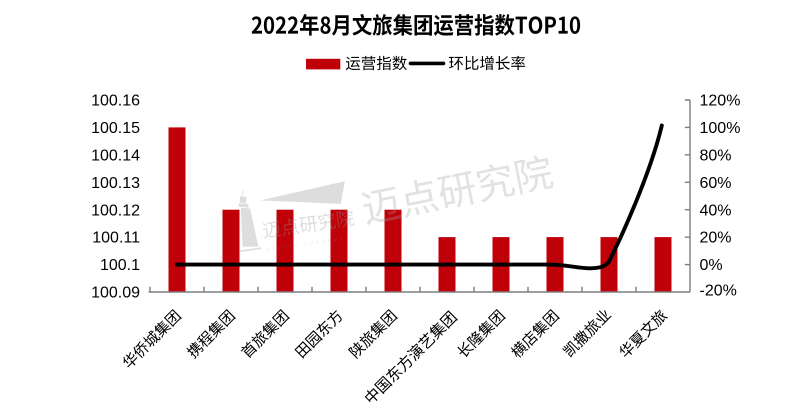 The height and width of the screenshot is (416, 800). What do you see at coordinates (720, 128) in the screenshot?
I see `svg-text: 100%` at bounding box center [720, 128].